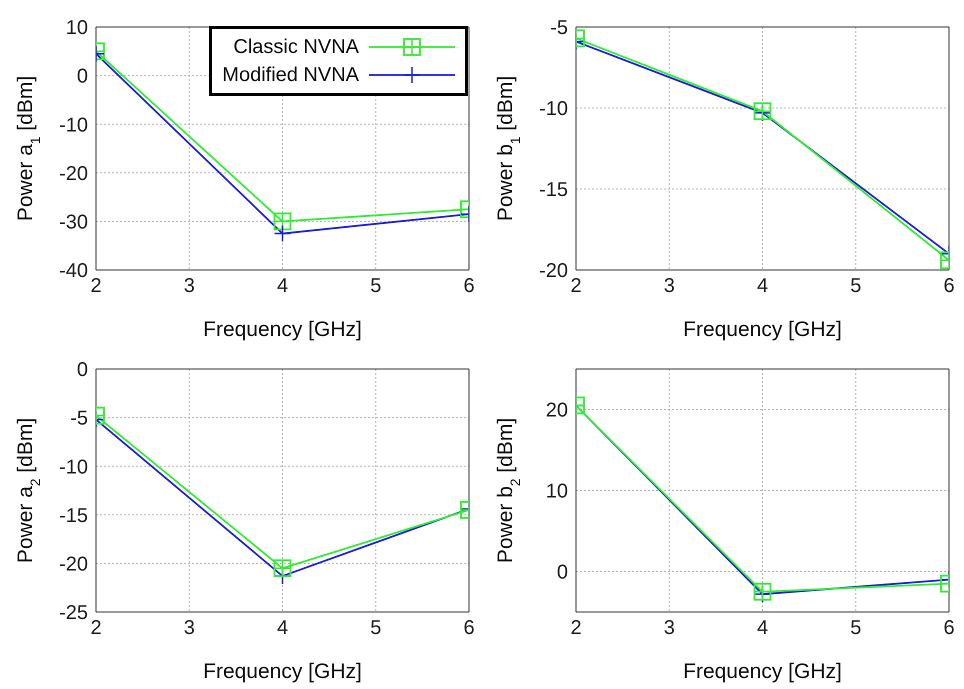 This screenshot has height=689, width=964. I want to click on legend-label: Classic NVNA, so click(296, 47).